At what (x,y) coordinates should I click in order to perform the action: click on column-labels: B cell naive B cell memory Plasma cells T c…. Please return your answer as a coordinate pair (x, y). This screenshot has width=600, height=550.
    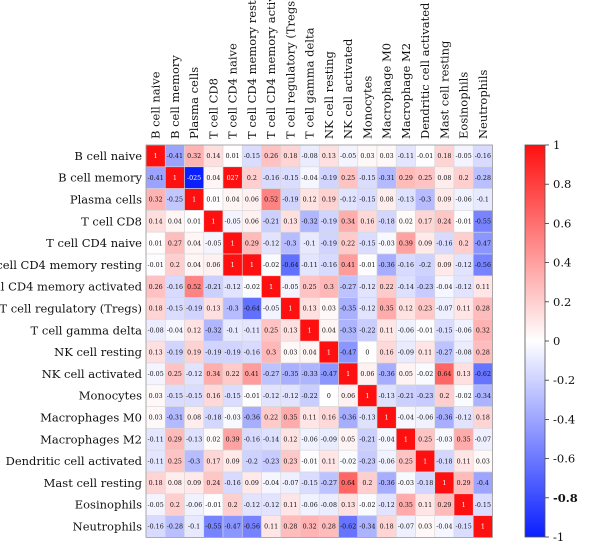
    Looking at the image, I should click on (319, 69).